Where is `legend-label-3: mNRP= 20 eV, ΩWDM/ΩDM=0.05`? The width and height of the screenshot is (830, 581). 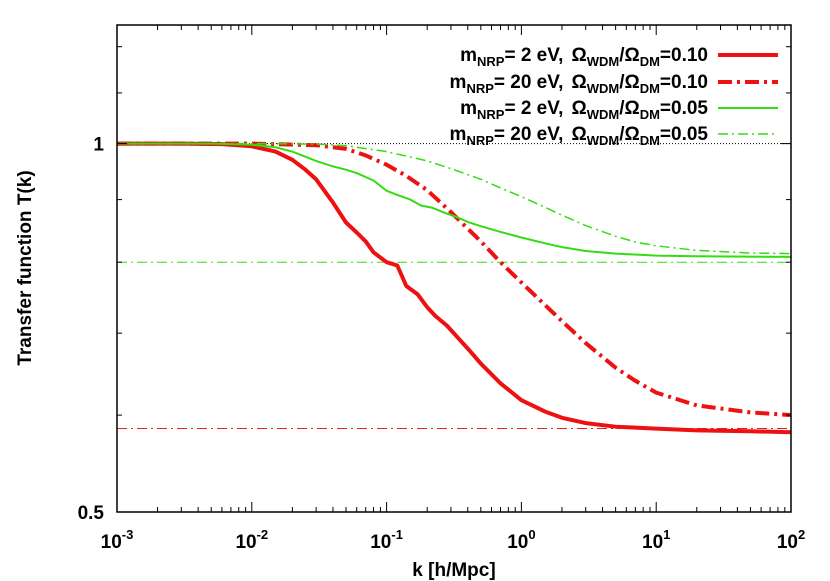 legend-label-3: mNRP= 20 eV, ΩWDM/ΩDM=0.05 is located at coordinates (579, 136).